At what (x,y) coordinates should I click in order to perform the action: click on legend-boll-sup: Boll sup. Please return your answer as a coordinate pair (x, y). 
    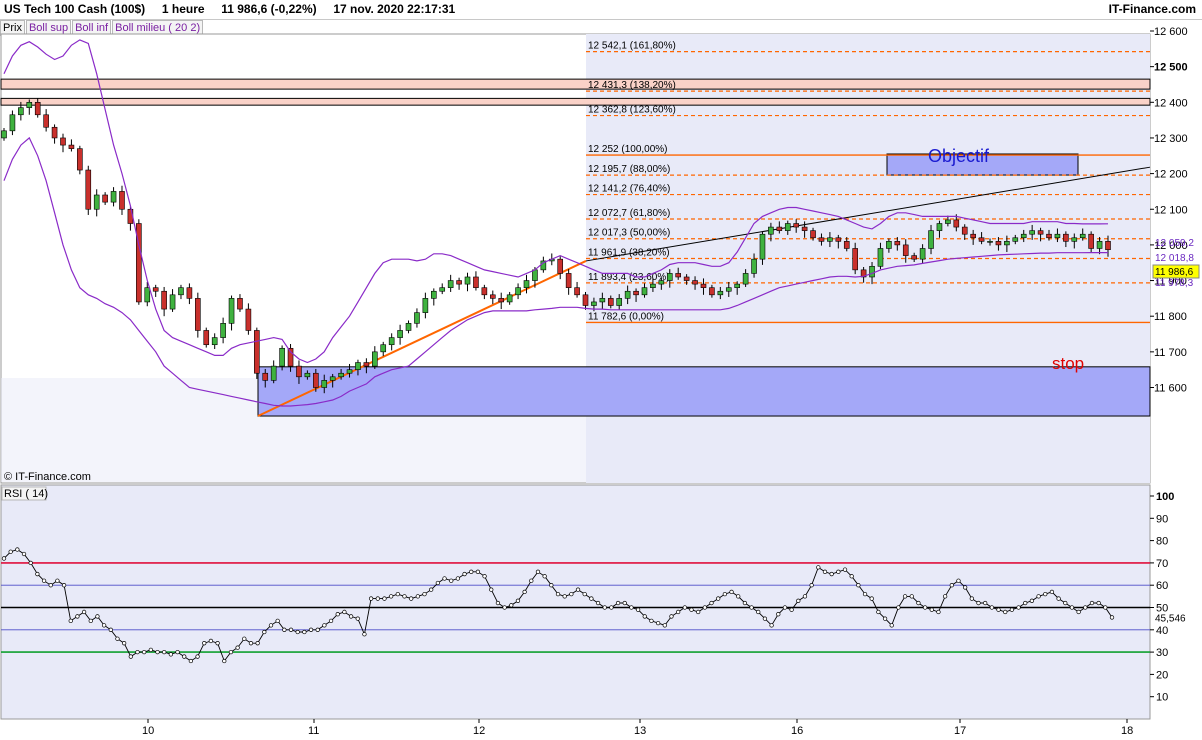
    Looking at the image, I should click on (48, 28).